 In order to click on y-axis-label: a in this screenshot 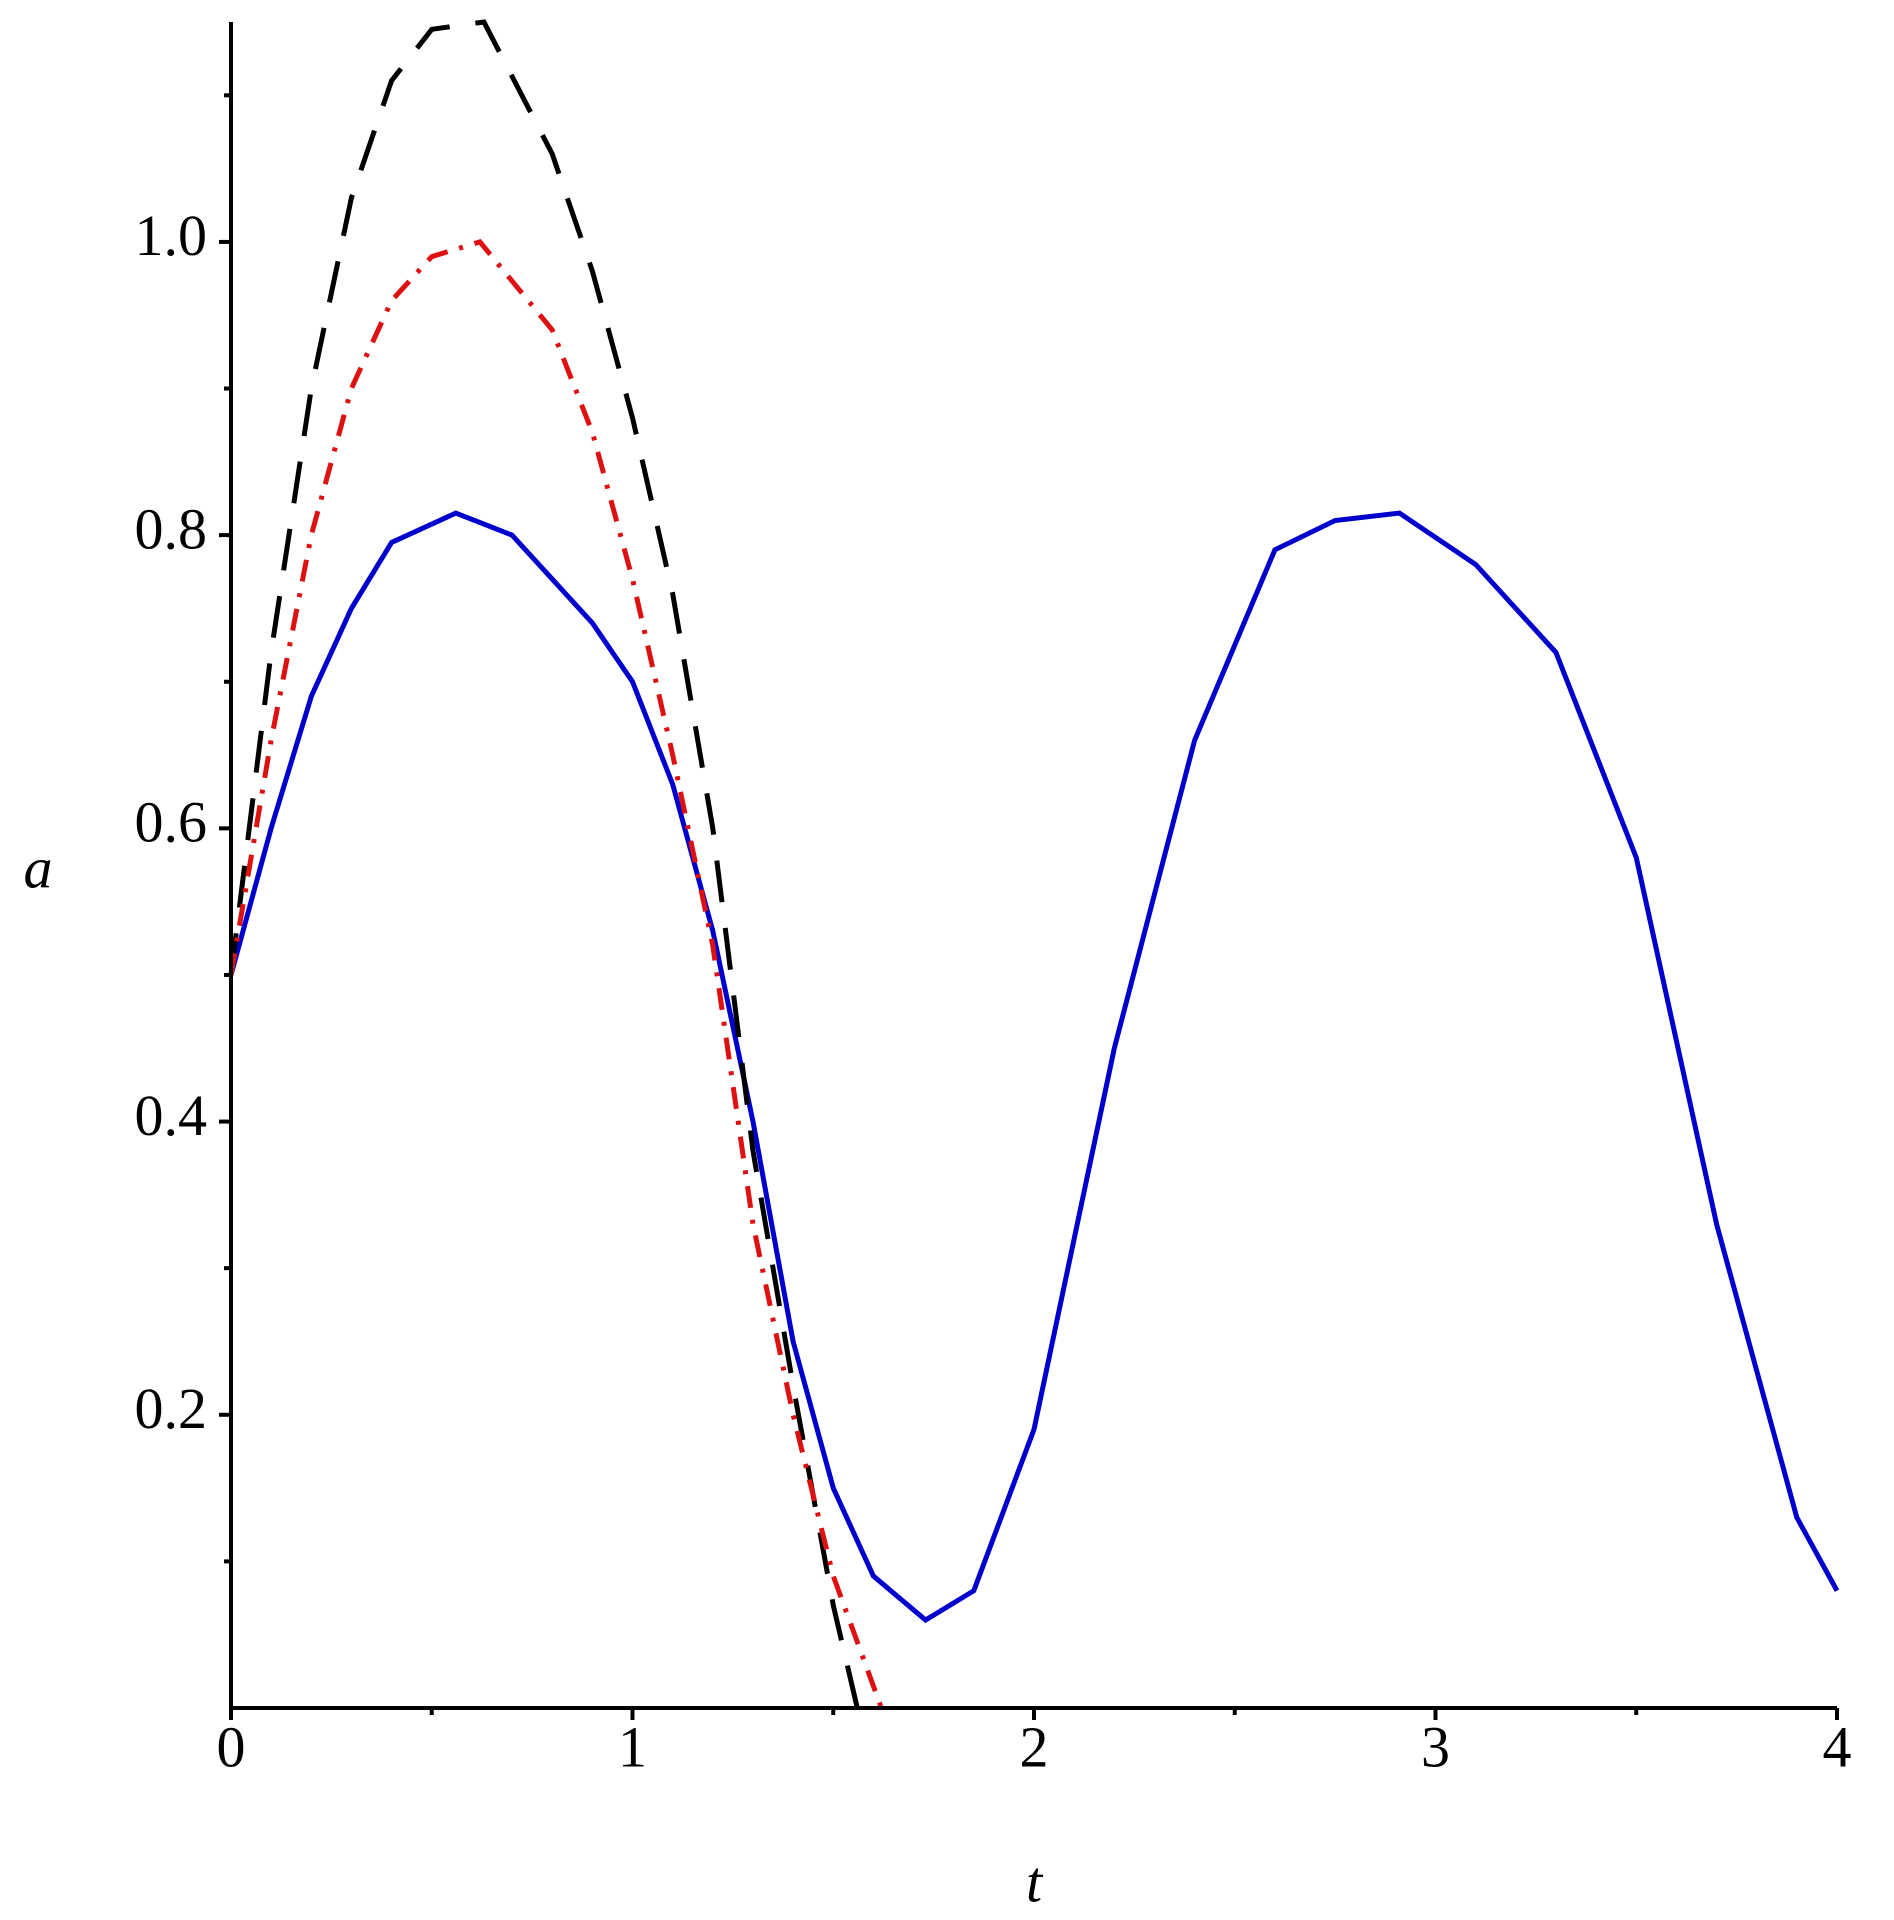, I will do `click(38, 867)`.